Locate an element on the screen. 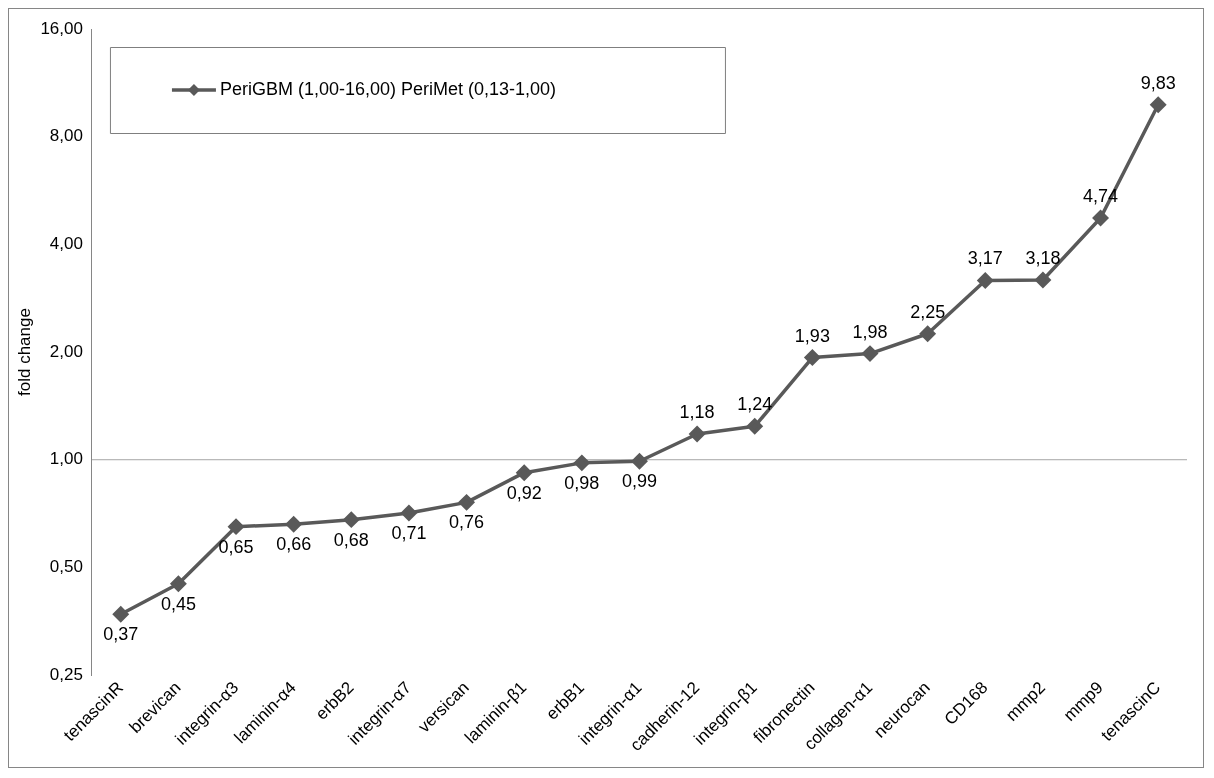 The image size is (1214, 778). data-label: 0,66 is located at coordinates (294, 544).